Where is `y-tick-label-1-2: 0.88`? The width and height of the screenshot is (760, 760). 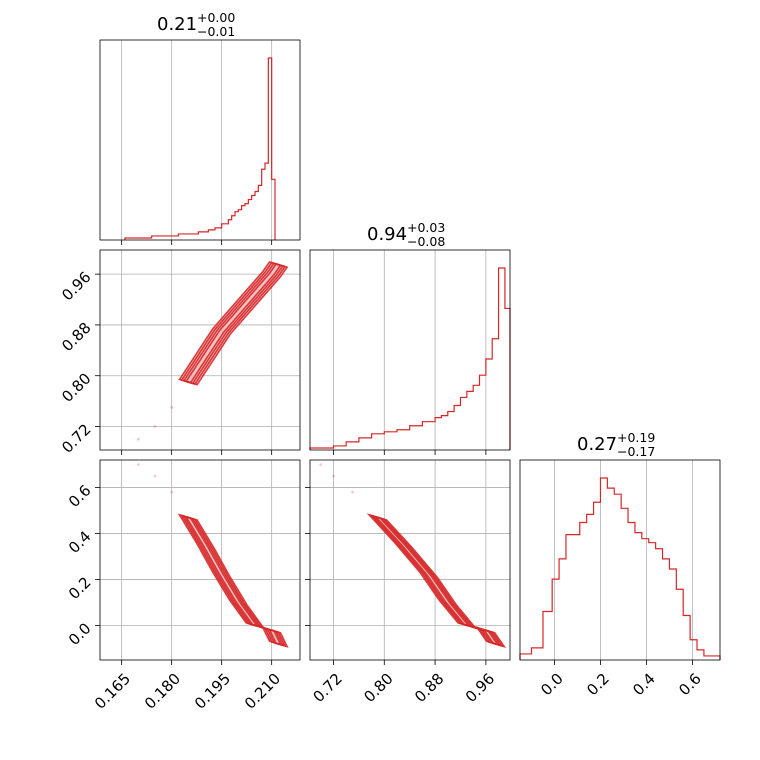
y-tick-label-1-2: 0.88 is located at coordinates (76, 337).